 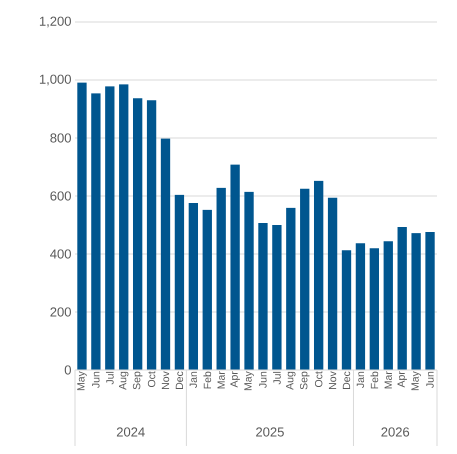 What do you see at coordinates (60, 138) in the screenshot?
I see `y-tick-label: 800` at bounding box center [60, 138].